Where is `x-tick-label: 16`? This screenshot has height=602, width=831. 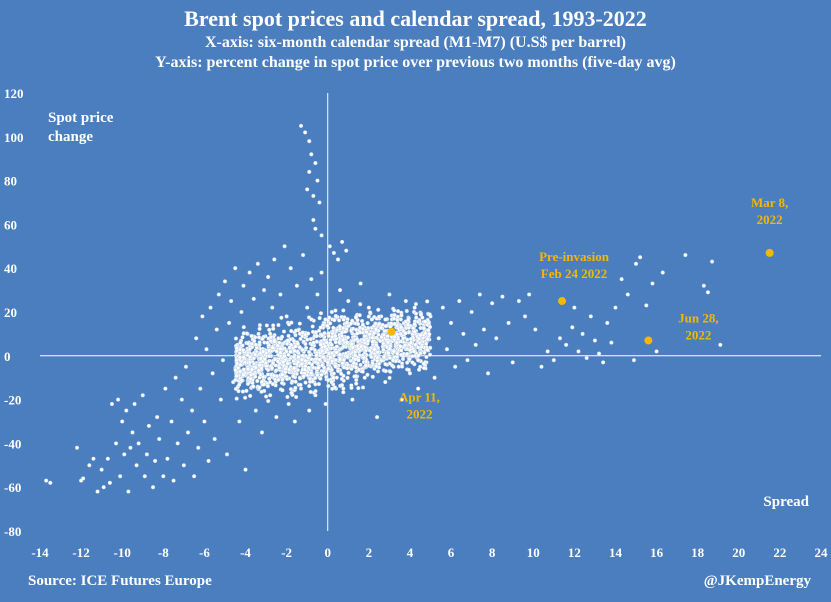
x-tick-label: 16 is located at coordinates (657, 552).